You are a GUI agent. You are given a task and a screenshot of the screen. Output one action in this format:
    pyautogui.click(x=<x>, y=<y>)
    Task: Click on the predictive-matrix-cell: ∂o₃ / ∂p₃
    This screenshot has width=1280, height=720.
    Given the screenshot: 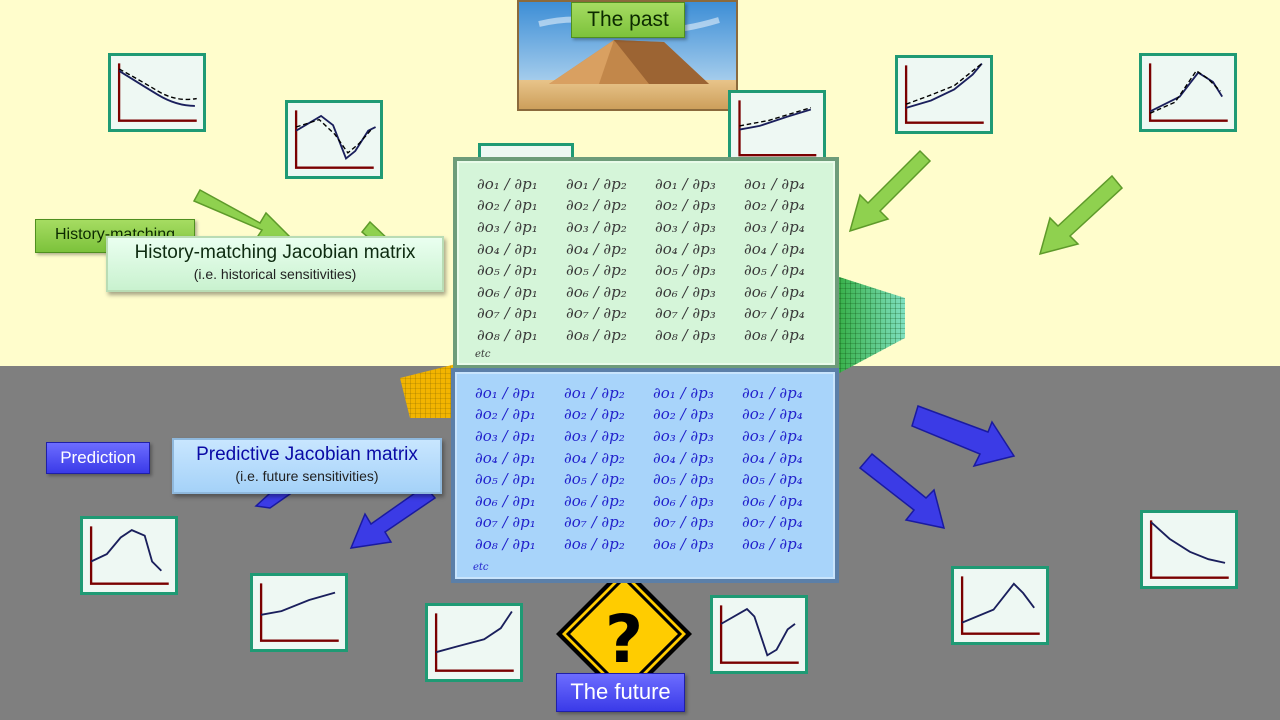 What is the action you would take?
    pyautogui.click(x=683, y=435)
    